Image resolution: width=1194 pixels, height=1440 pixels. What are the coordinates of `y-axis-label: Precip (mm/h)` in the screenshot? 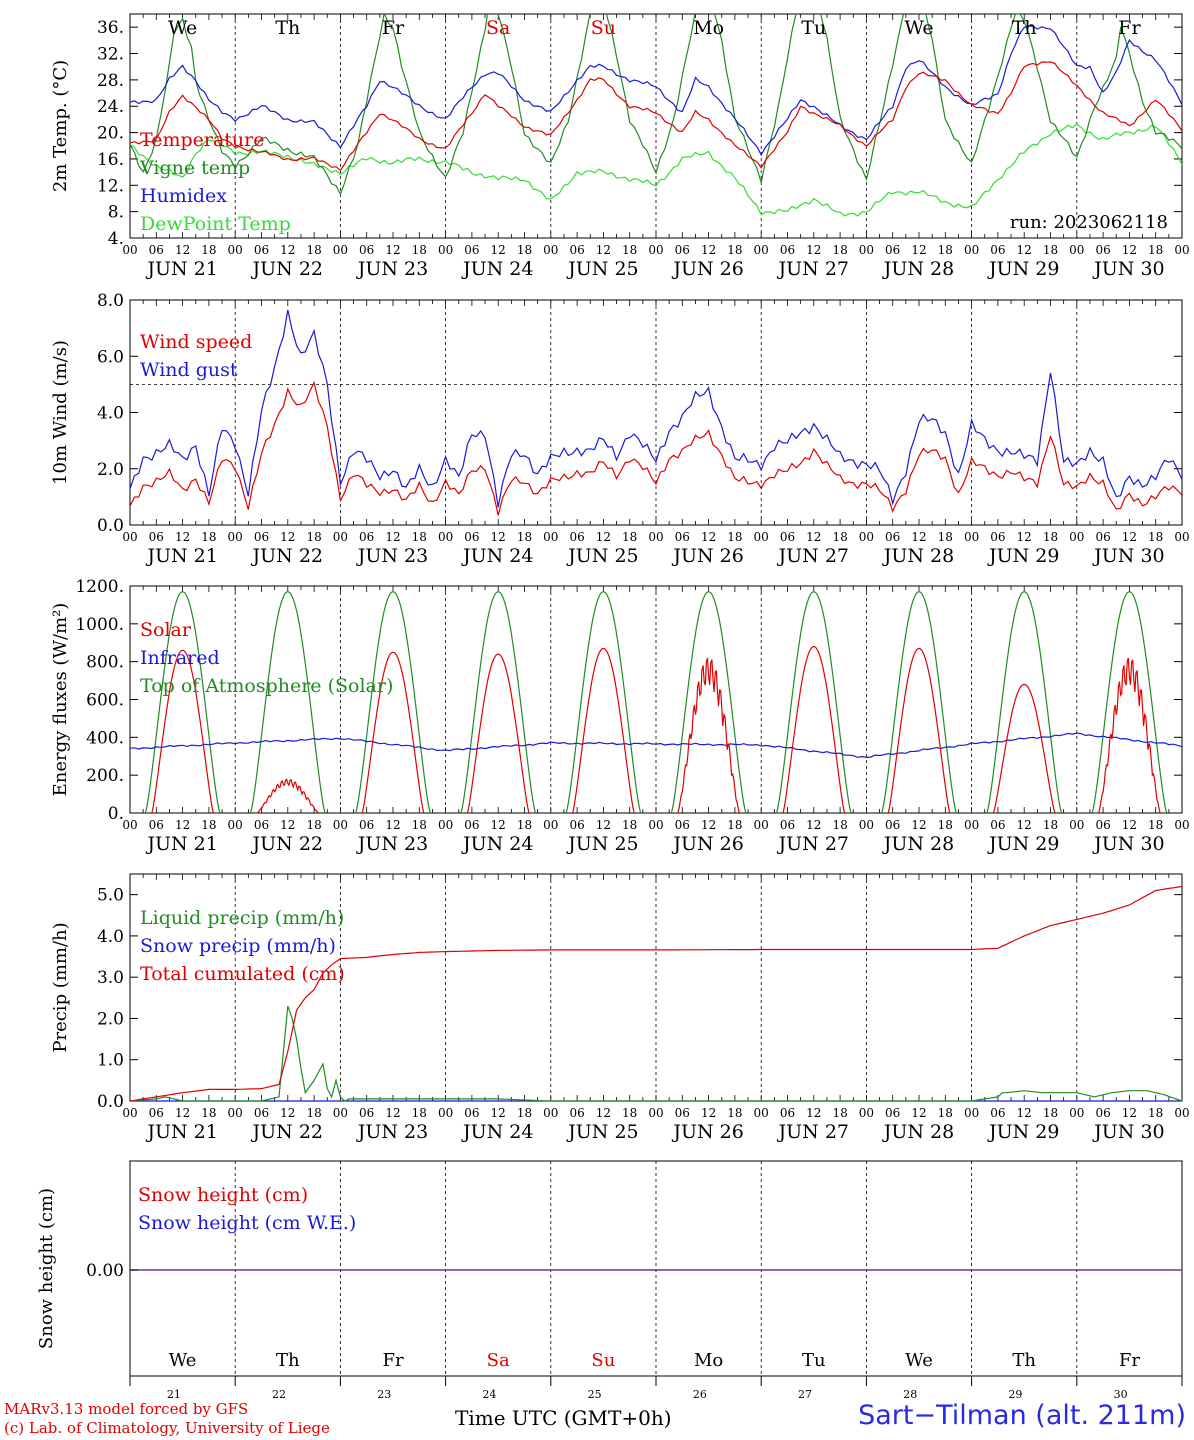 It's located at (60, 987).